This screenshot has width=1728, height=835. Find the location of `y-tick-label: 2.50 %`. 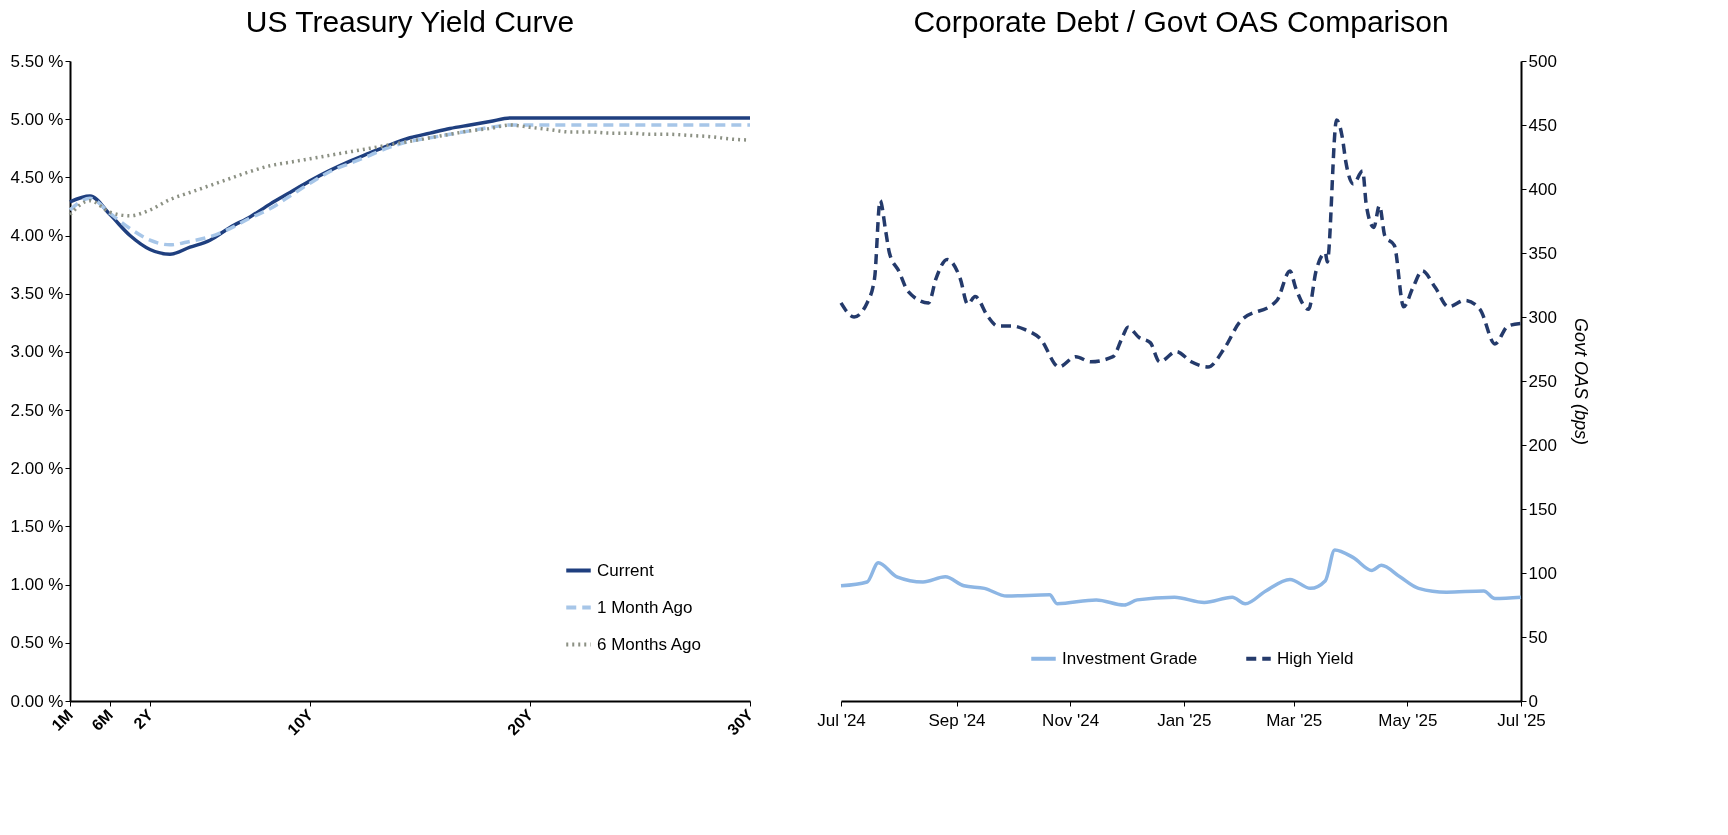

y-tick-label: 2.50 % is located at coordinates (37, 410).